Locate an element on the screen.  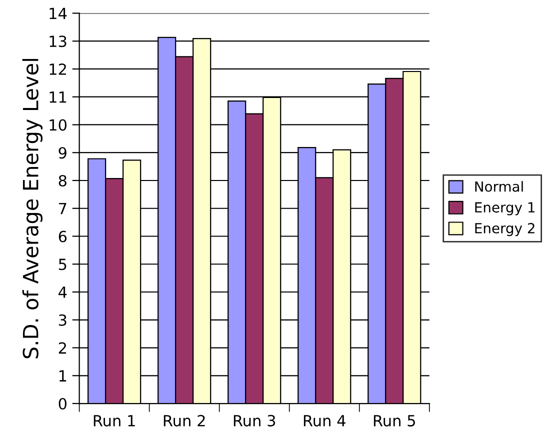
y-tick-label: 14 is located at coordinates (58, 14).